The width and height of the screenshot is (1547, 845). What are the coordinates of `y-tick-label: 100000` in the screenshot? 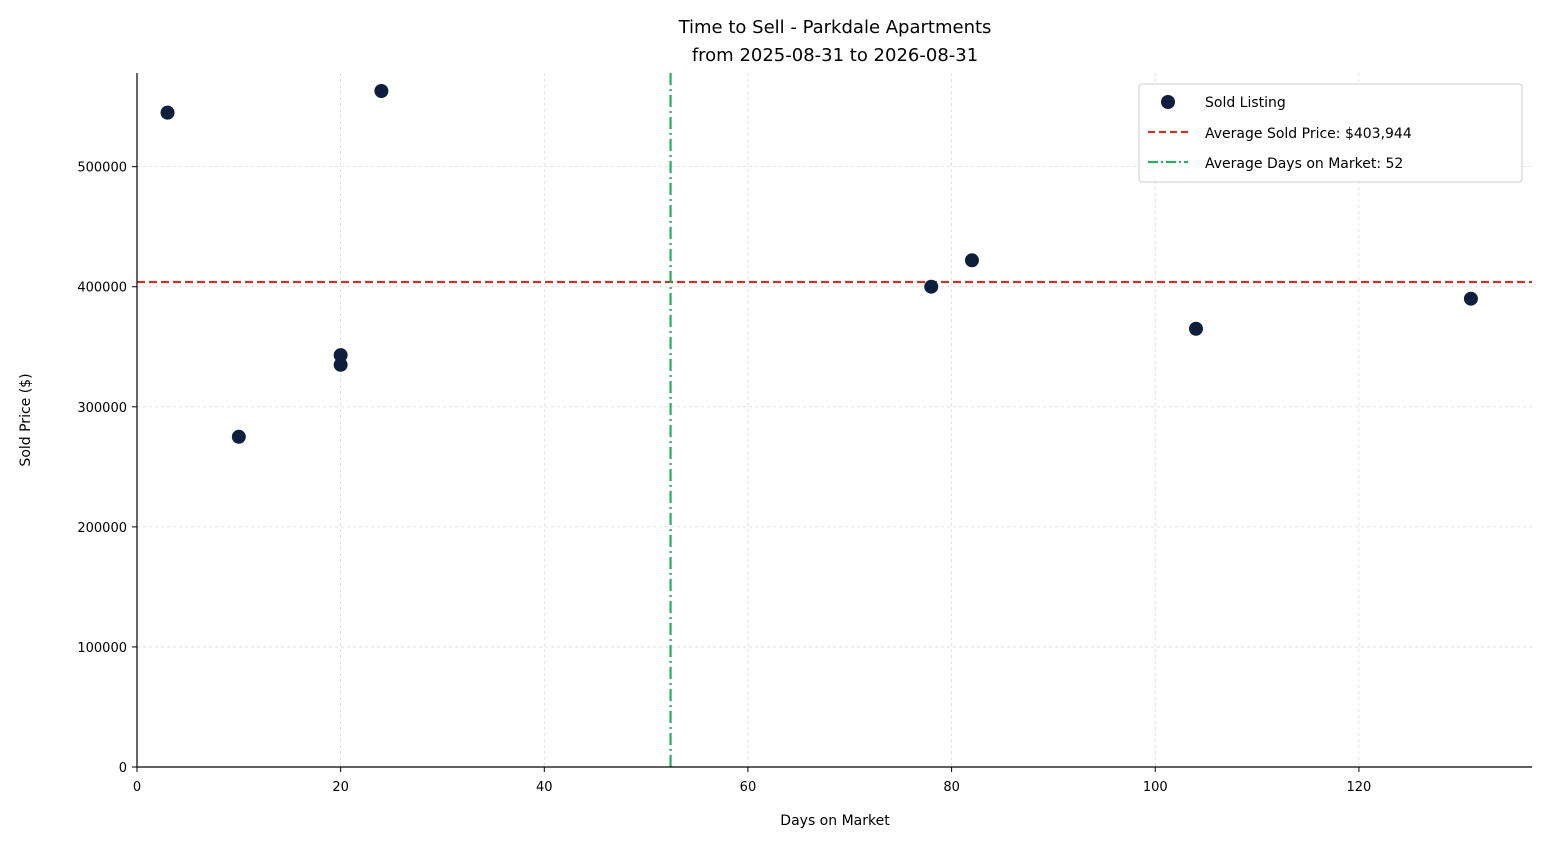 It's located at (102, 648).